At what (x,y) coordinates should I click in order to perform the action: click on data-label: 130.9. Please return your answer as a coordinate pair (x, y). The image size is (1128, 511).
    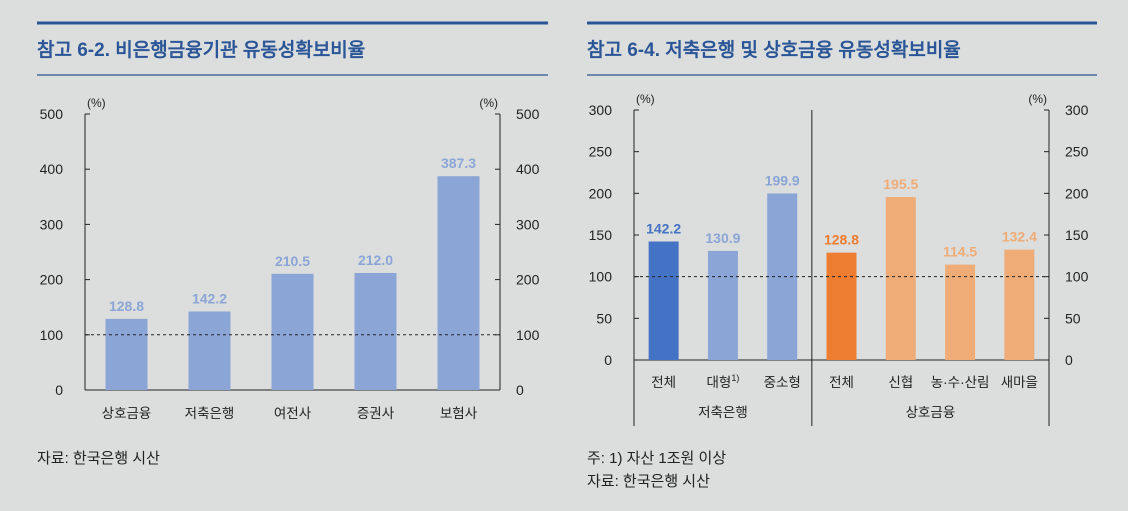
    Looking at the image, I should click on (722, 238).